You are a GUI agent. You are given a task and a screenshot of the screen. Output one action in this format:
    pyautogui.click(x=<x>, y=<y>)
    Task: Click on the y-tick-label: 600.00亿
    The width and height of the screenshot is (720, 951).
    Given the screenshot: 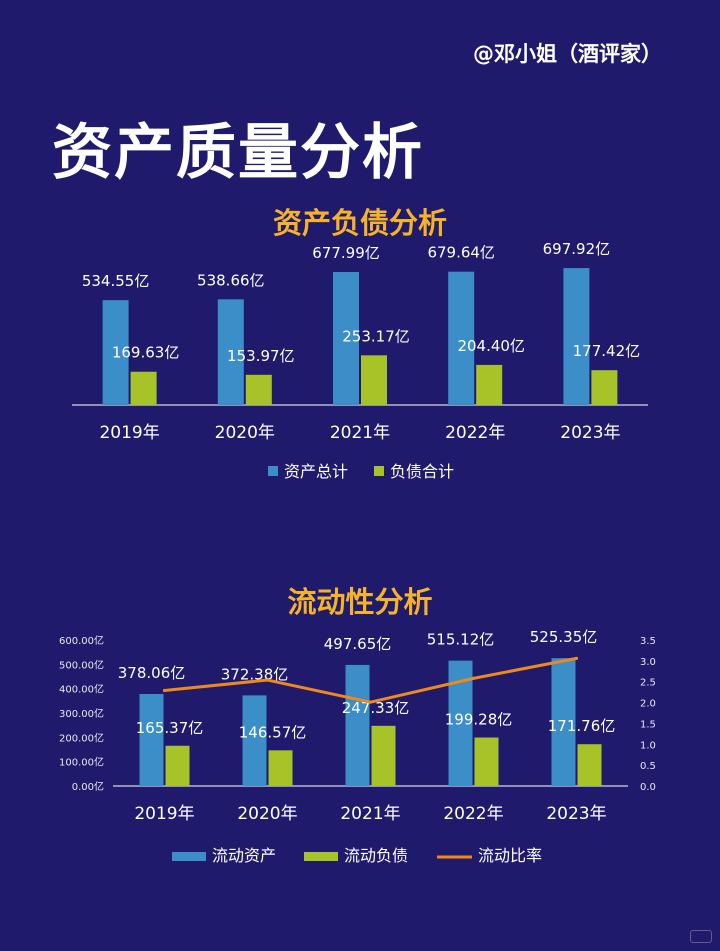 What is the action you would take?
    pyautogui.click(x=81, y=640)
    